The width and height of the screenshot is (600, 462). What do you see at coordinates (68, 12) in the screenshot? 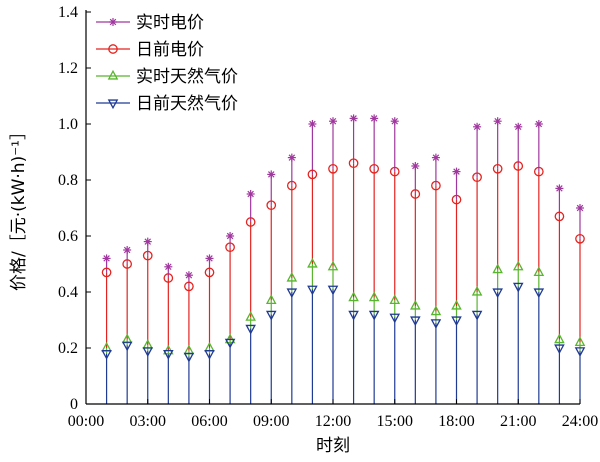
I see `y-tick-label: 1.4` at bounding box center [68, 12].